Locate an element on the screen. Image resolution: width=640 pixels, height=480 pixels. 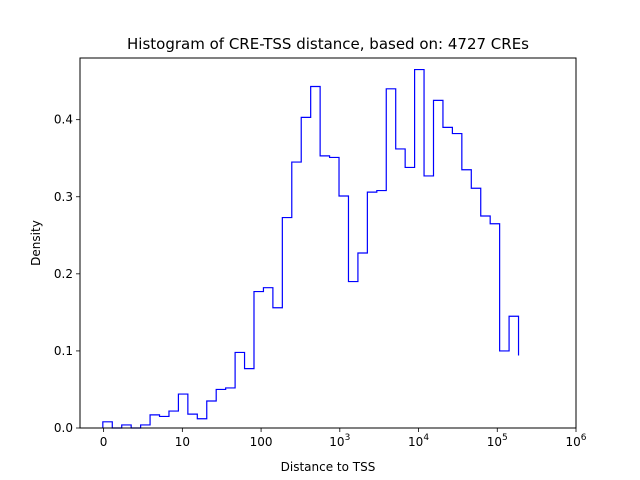
x-tick-label: 100 is located at coordinates (261, 442).